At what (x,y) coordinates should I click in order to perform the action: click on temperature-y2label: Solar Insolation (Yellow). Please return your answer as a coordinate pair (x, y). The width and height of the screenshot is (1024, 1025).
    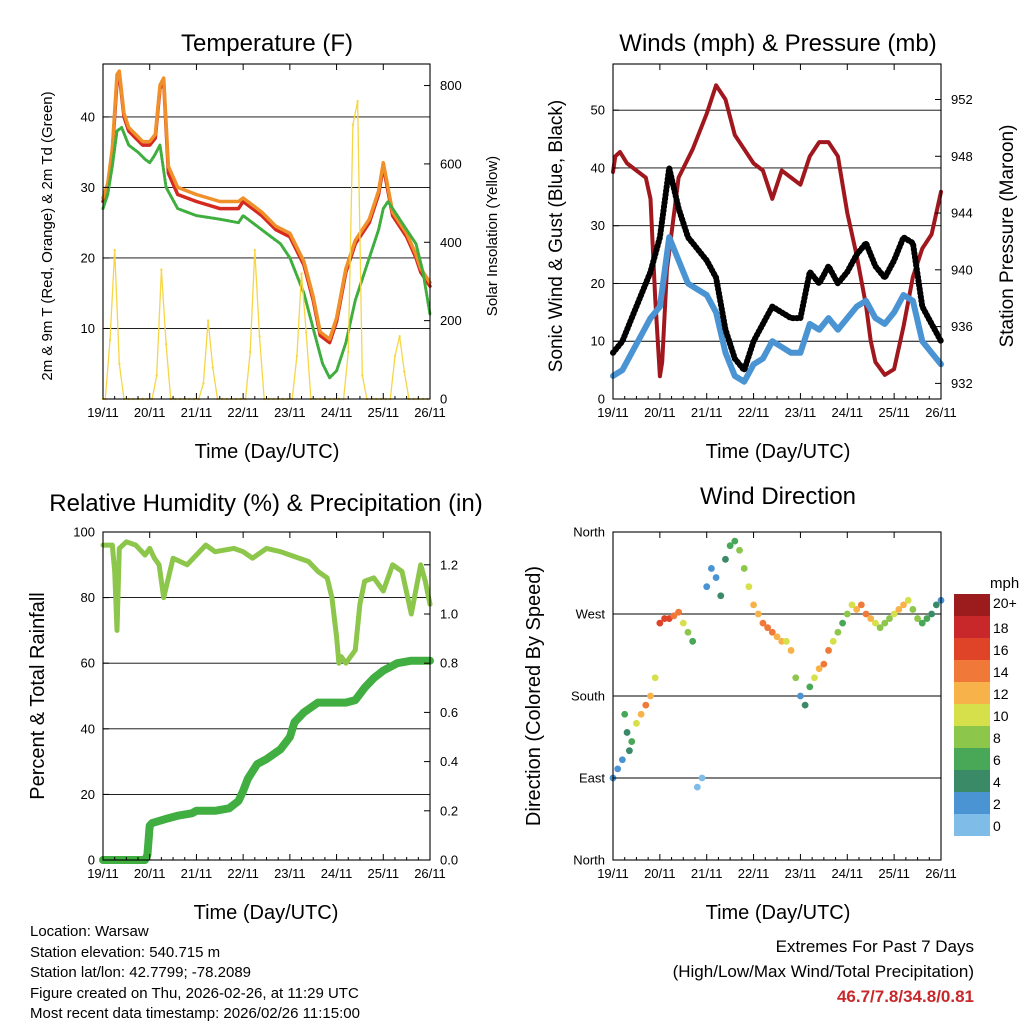
    Looking at the image, I should click on (492, 236).